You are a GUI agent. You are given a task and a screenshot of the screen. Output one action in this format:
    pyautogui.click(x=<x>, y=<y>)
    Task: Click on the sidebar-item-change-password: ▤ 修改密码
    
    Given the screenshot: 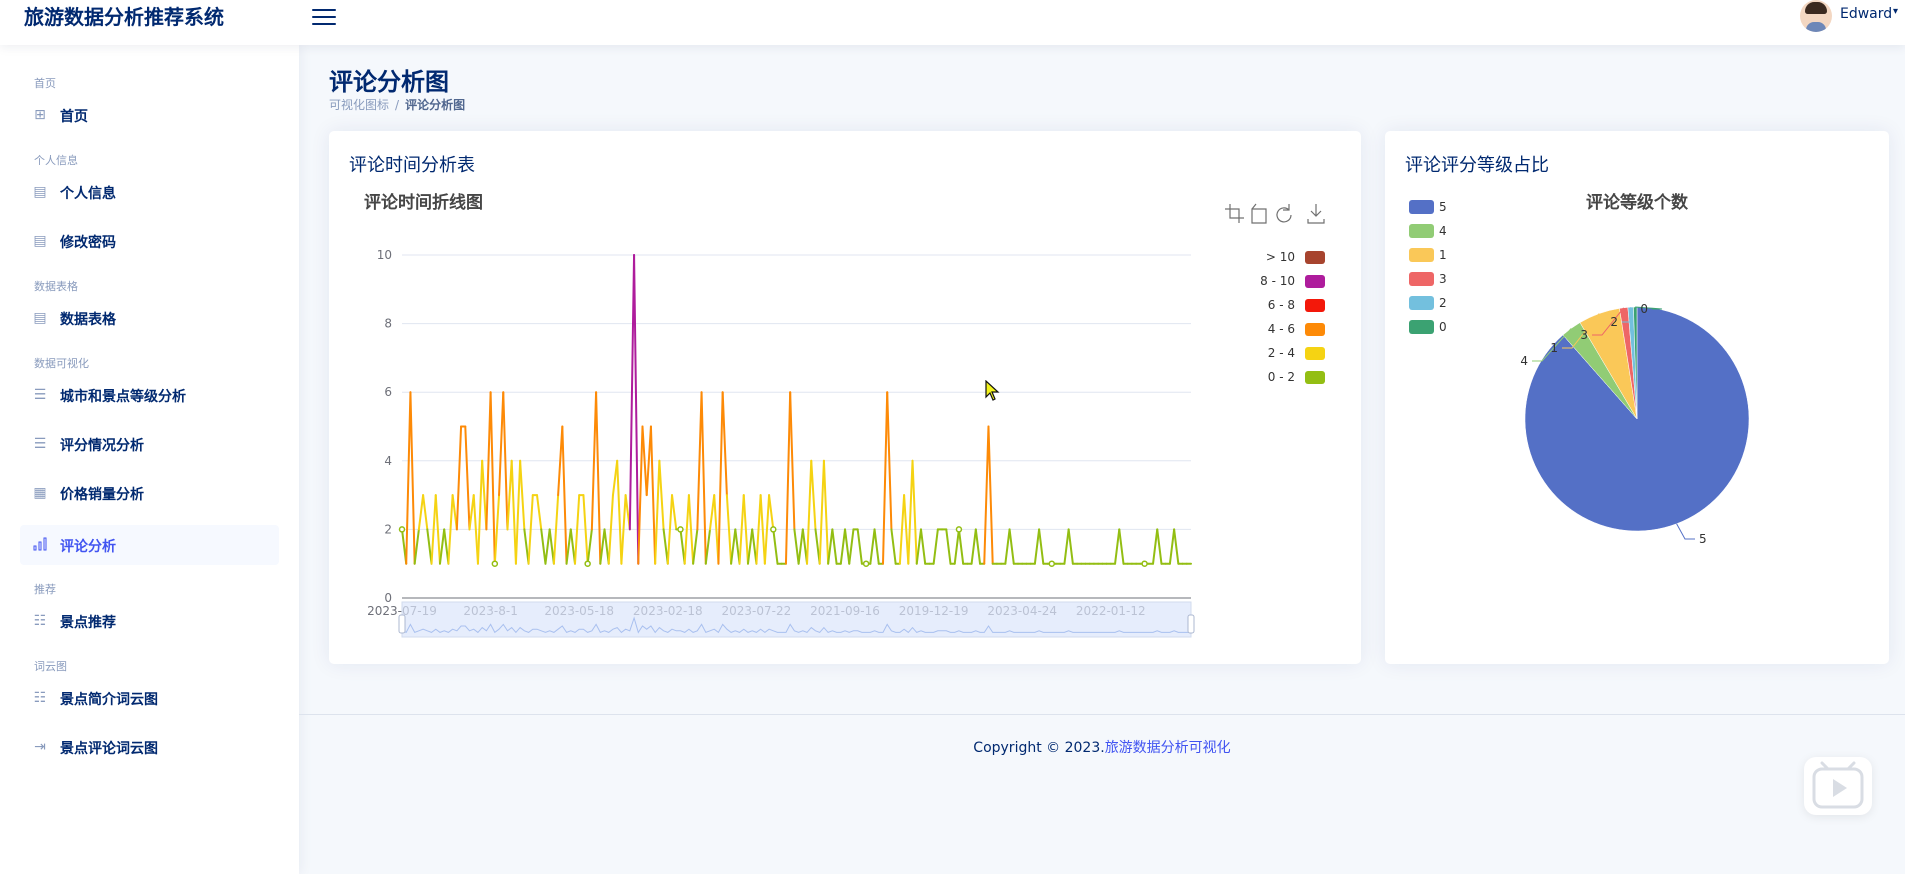 What is the action you would take?
    pyautogui.click(x=149, y=241)
    